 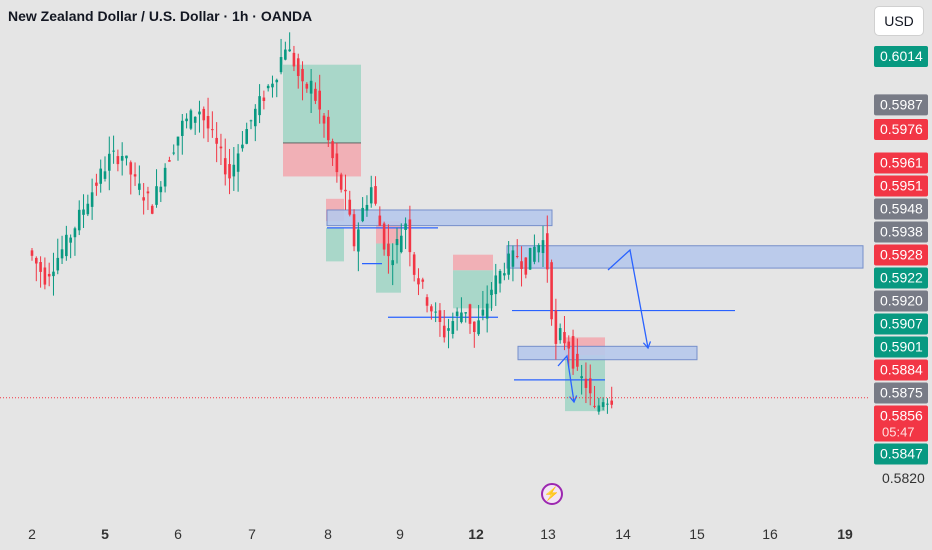 I want to click on price-label: 0.5951, so click(x=901, y=186).